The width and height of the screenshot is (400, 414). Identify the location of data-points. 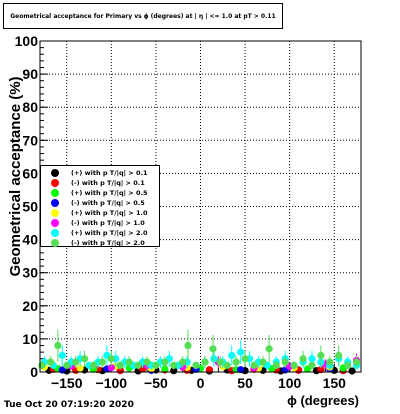
(199, 352).